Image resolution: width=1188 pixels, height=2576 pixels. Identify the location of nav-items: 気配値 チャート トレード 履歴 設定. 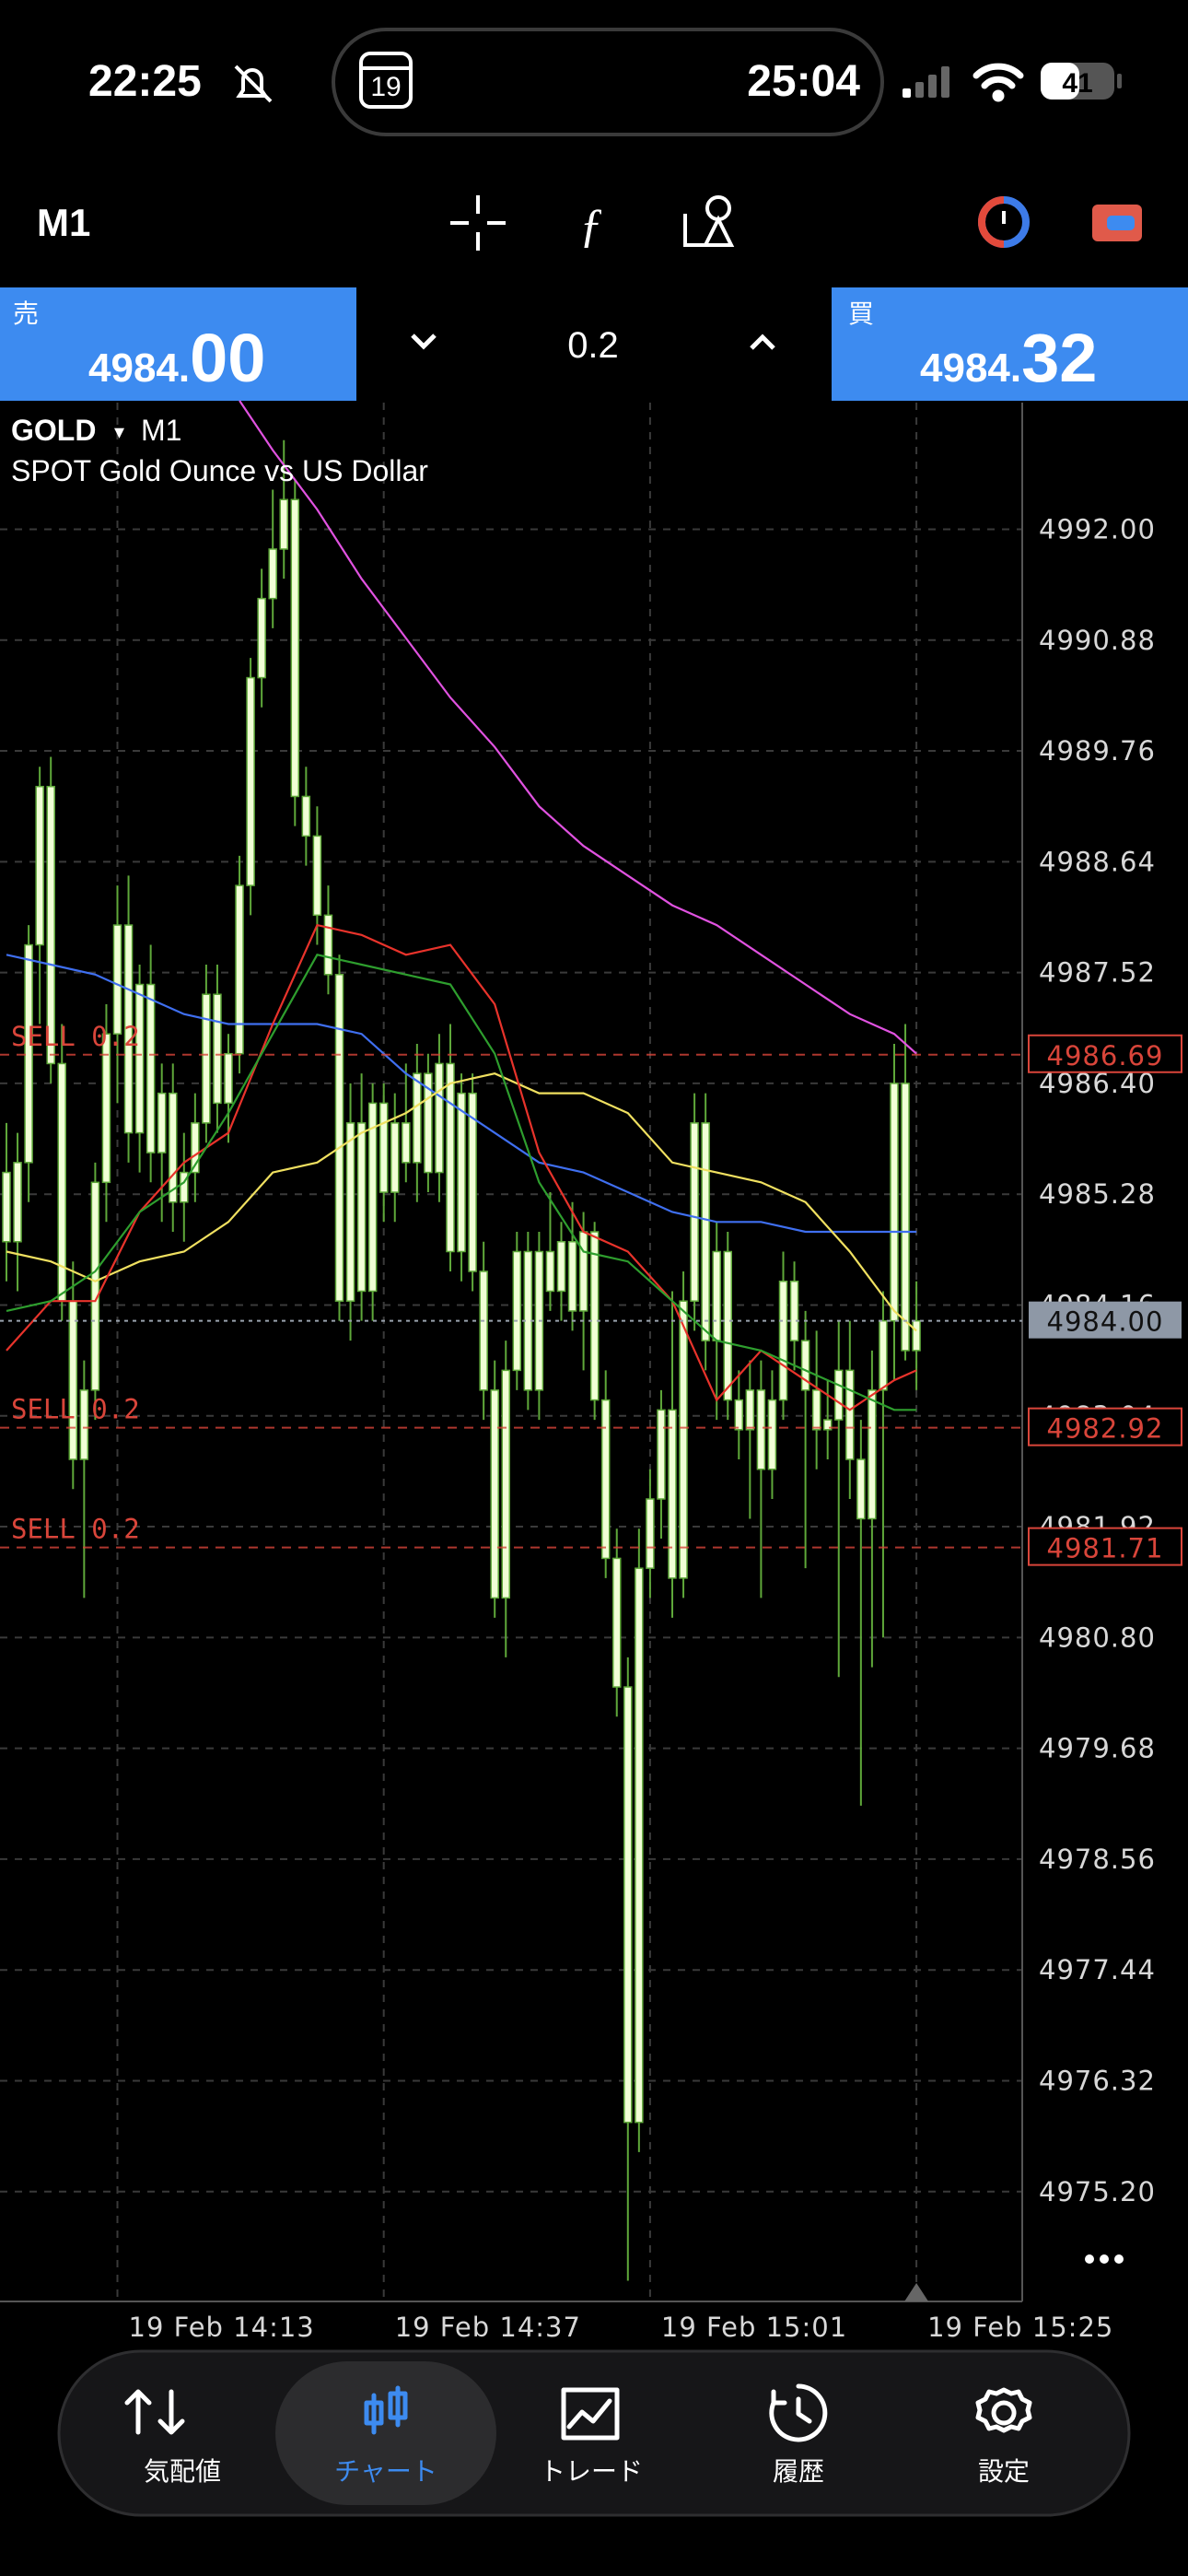
(578, 2433).